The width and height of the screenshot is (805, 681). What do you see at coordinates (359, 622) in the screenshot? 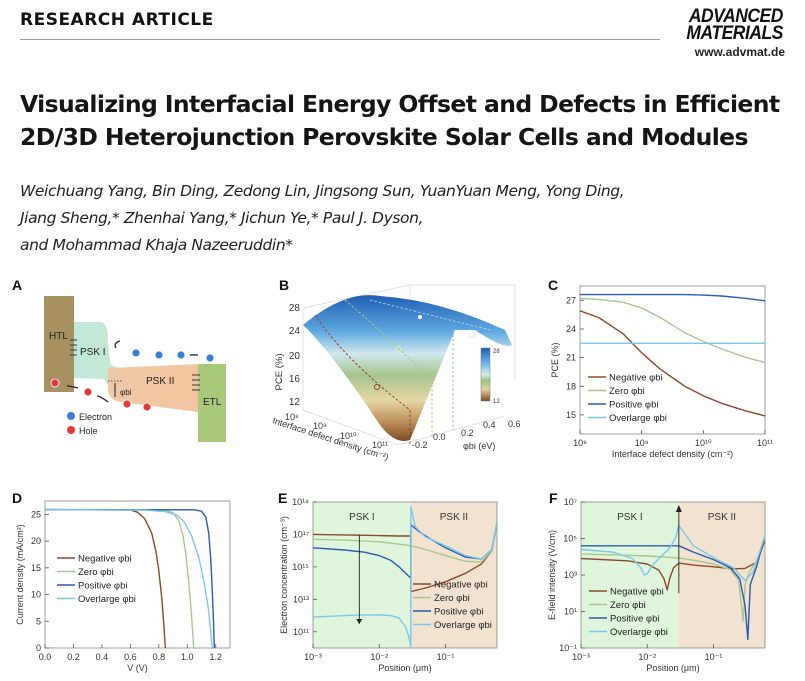
I see `arrow-down-icon` at bounding box center [359, 622].